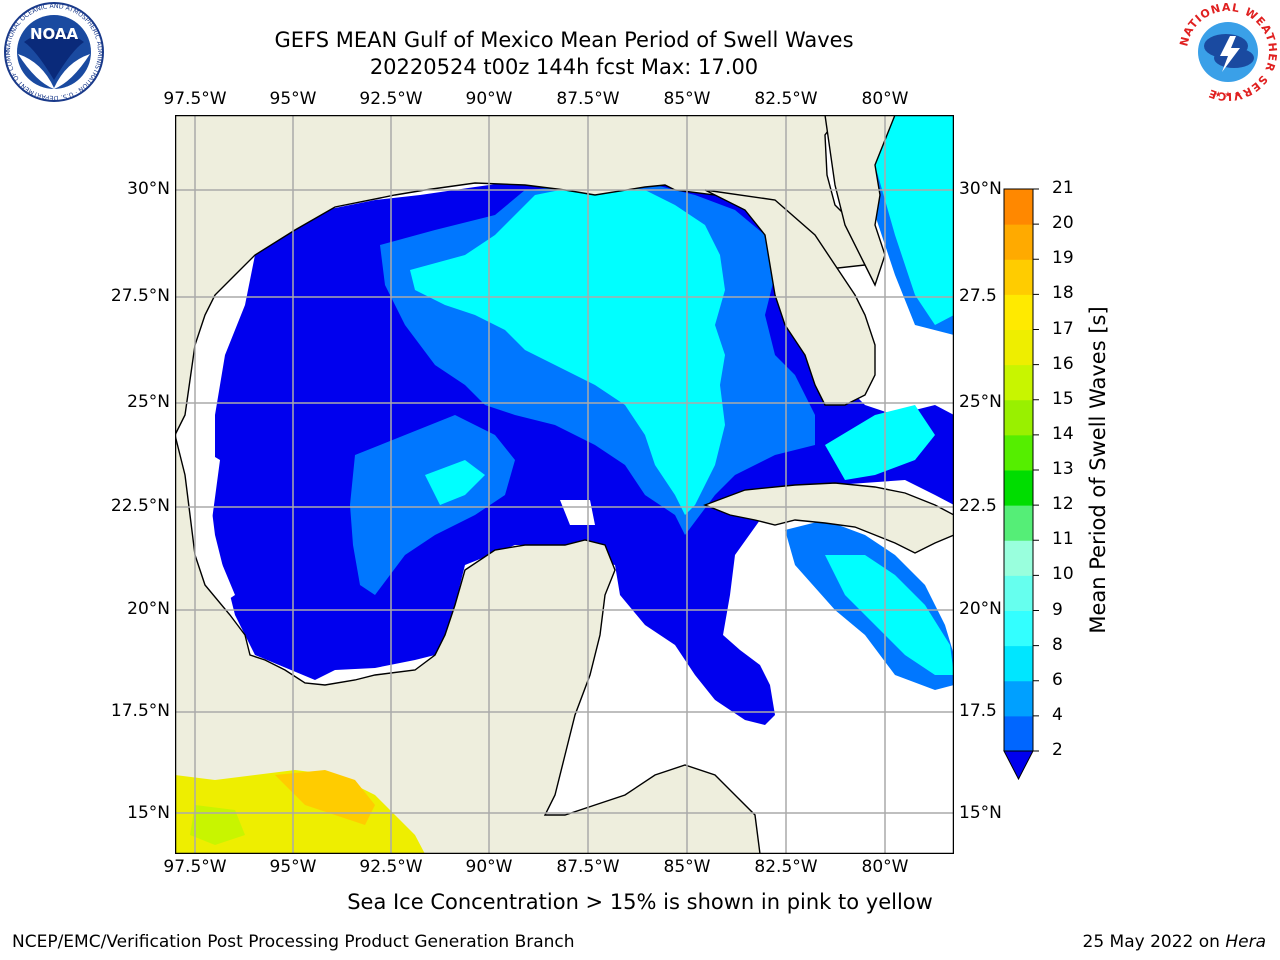  Describe the element at coordinates (828, 518) in the screenshot. I see `cuba` at that location.